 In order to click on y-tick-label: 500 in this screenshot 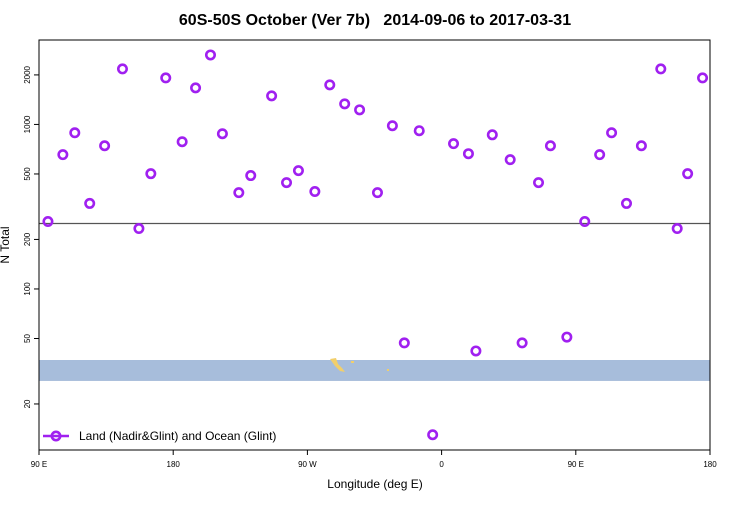, I will do `click(27, 174)`.